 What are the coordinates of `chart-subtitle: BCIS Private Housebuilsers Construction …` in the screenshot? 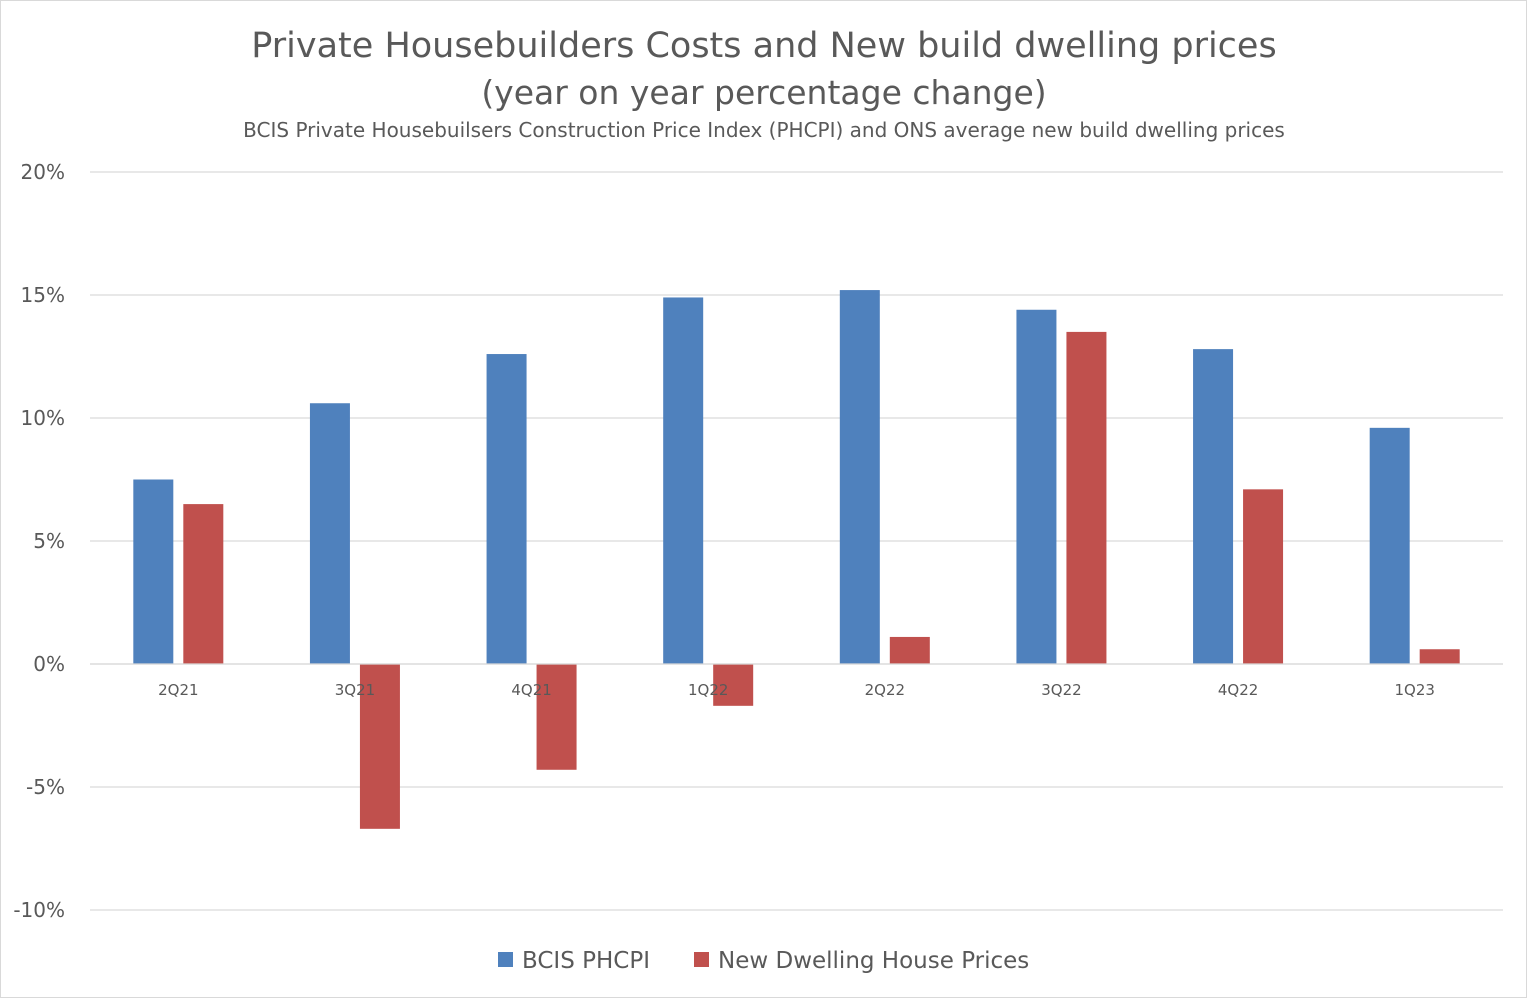 It's located at (764, 130).